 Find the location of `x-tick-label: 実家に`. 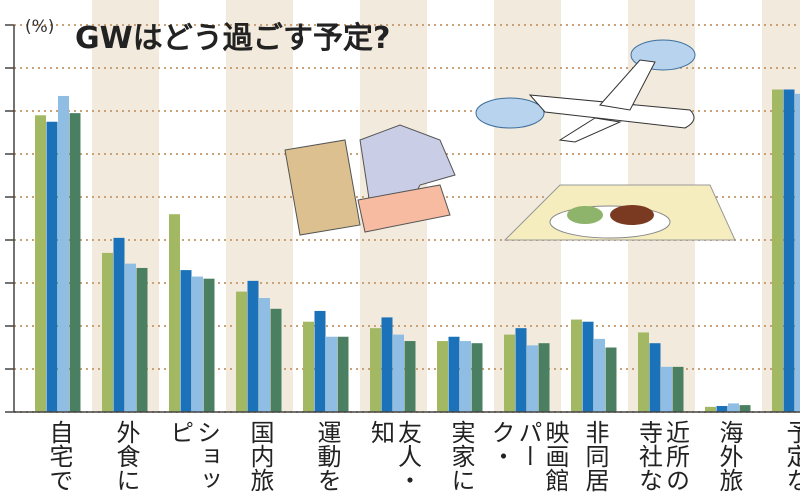

x-tick-label: 実家に is located at coordinates (461, 456).